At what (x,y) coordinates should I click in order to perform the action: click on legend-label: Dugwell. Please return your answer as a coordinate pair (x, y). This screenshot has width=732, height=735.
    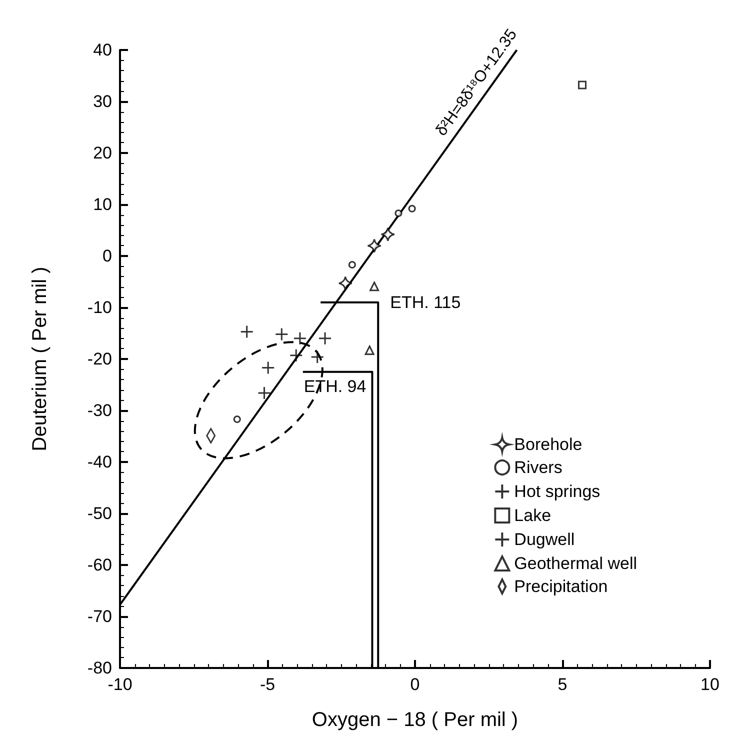
    Looking at the image, I should click on (544, 539).